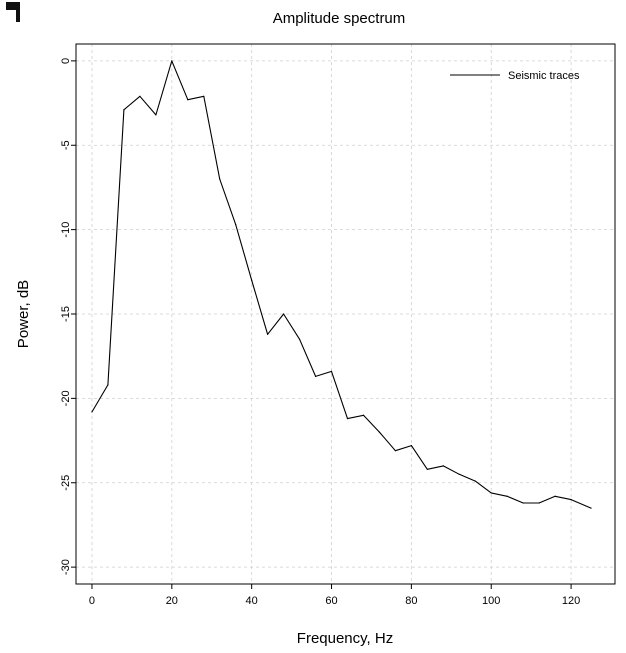  I want to click on legend: Seismic traces, so click(515, 76).